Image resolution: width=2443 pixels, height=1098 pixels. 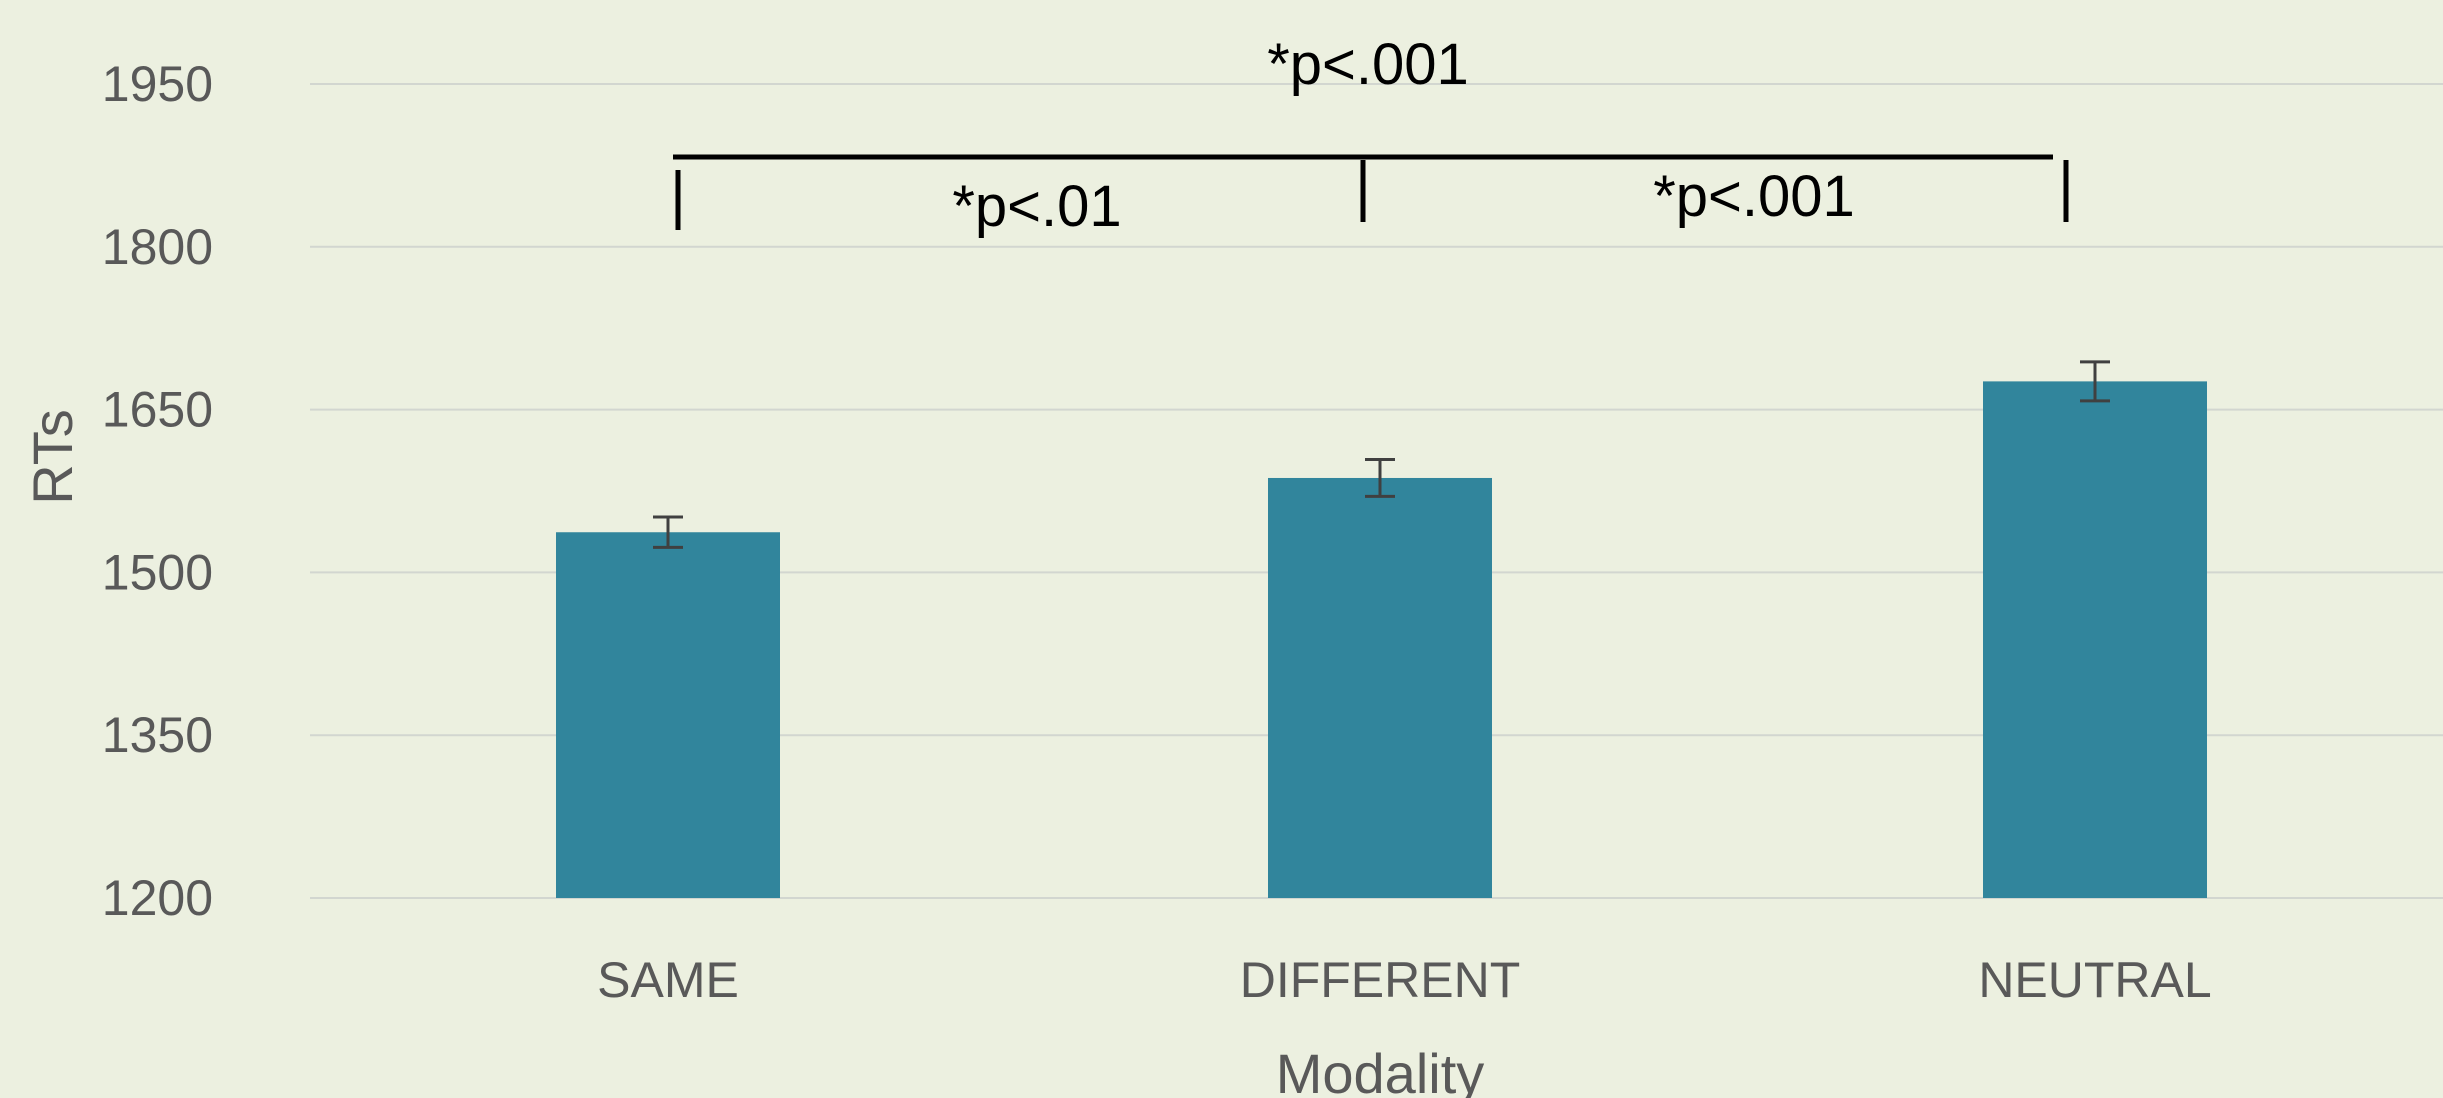 I want to click on significance-brackets, so click(x=1371, y=192).